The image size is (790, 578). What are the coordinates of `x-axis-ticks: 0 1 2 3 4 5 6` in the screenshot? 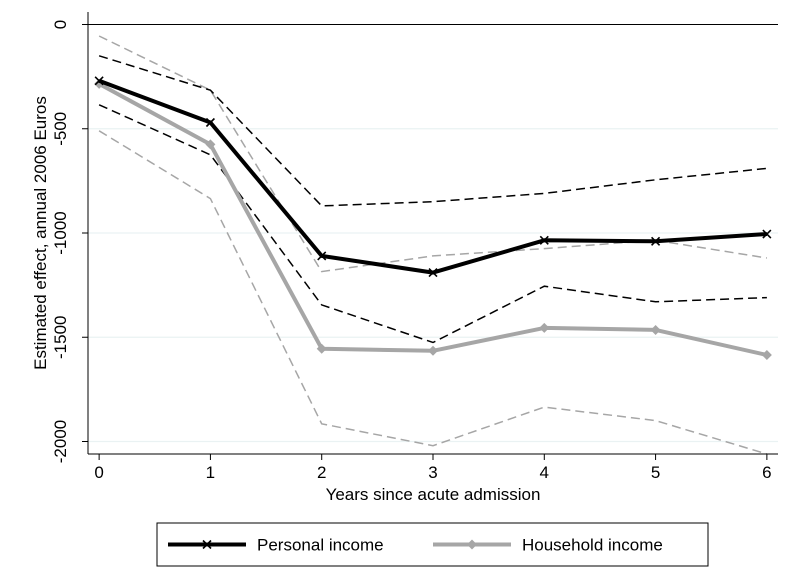 It's located at (433, 468).